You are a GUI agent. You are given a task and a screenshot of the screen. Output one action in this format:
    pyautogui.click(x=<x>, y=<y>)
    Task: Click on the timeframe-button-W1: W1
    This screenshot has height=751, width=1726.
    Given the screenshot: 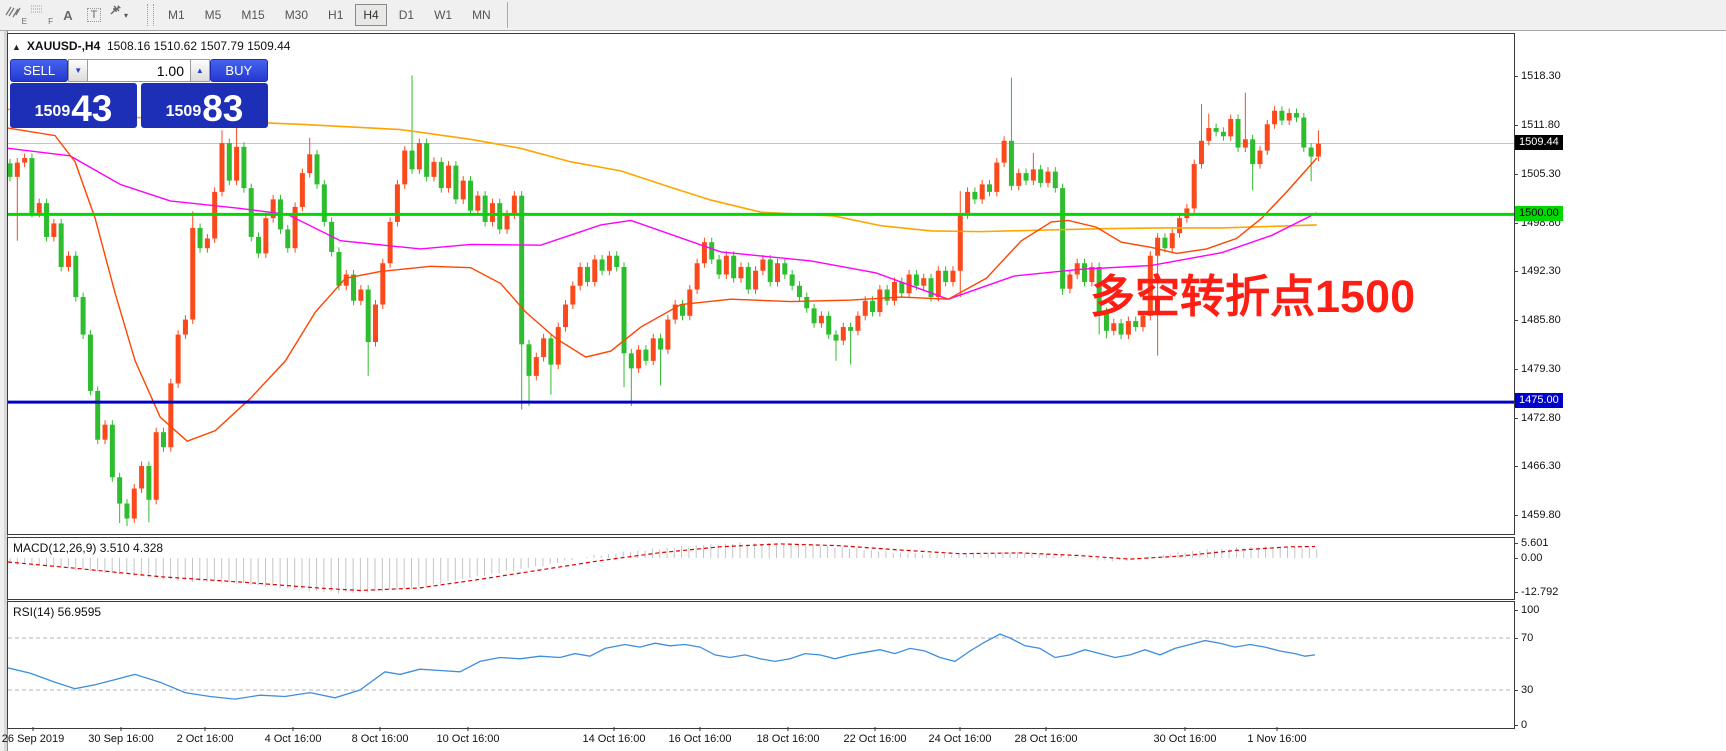 What is the action you would take?
    pyautogui.click(x=443, y=15)
    